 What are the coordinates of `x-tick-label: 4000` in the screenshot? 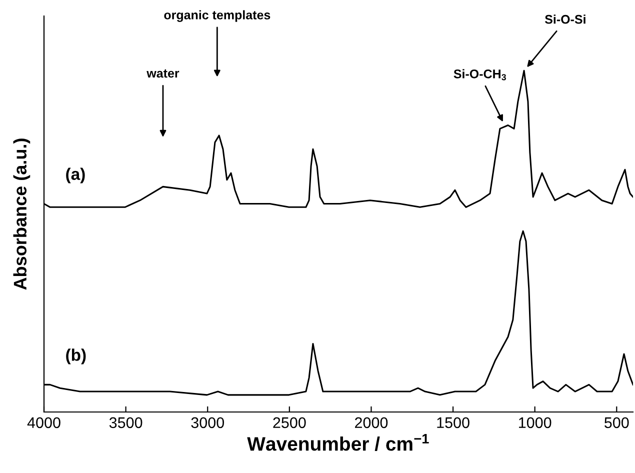 It's located at (43, 422).